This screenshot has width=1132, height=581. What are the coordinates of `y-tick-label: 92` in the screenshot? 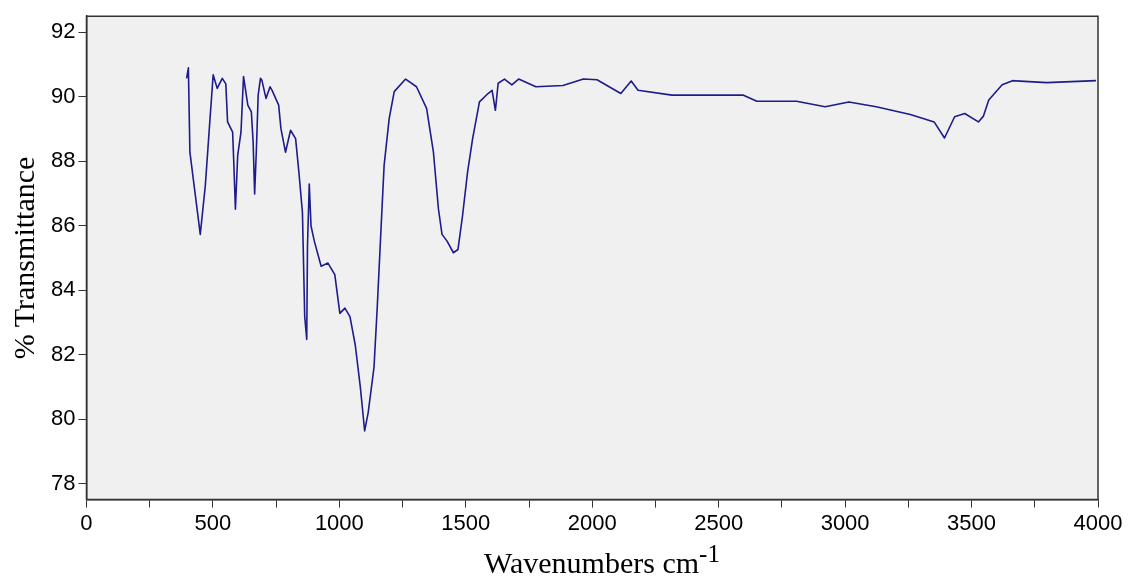 It's located at (63, 31).